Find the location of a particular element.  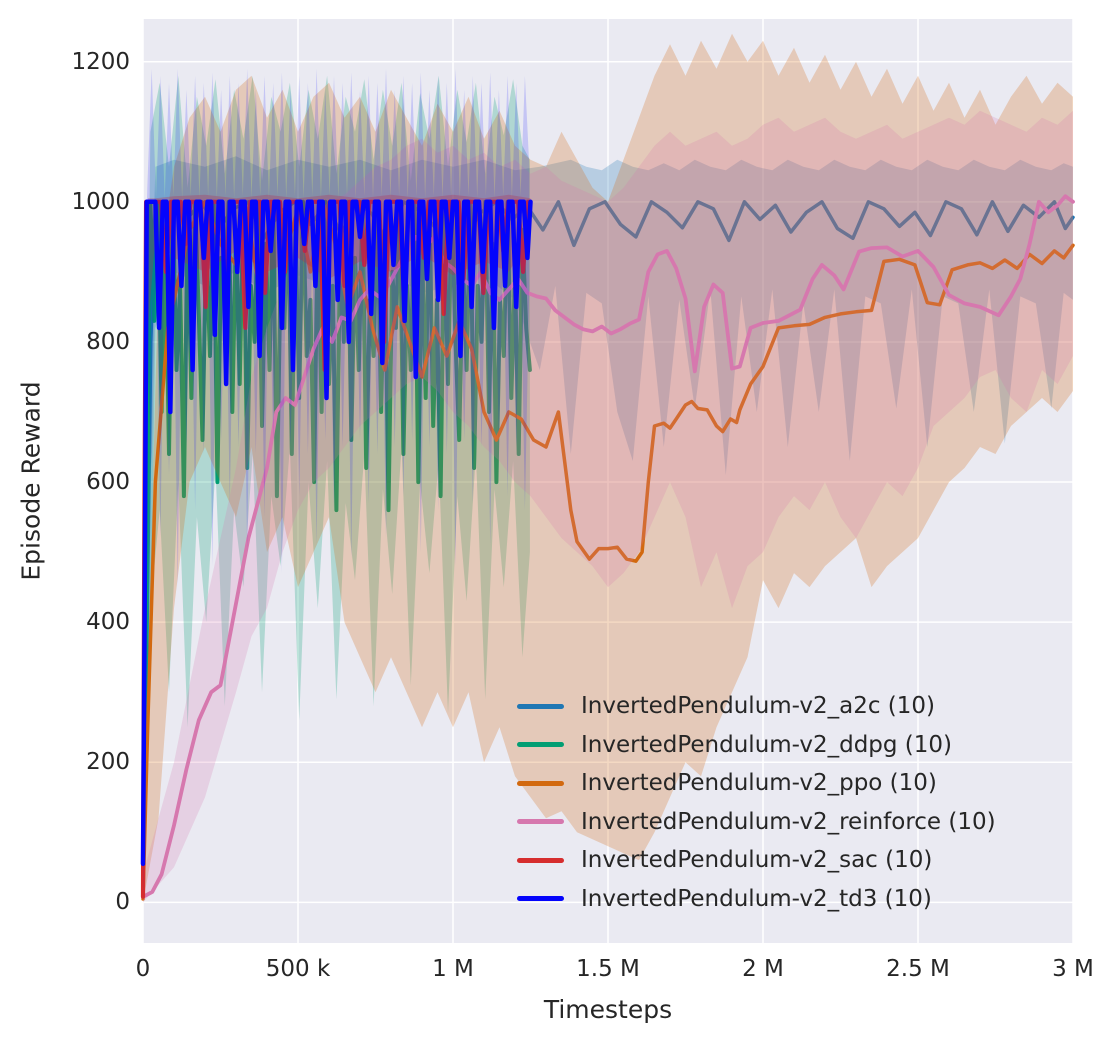

x-tick-label-3m: 3 M is located at coordinates (1073, 969).